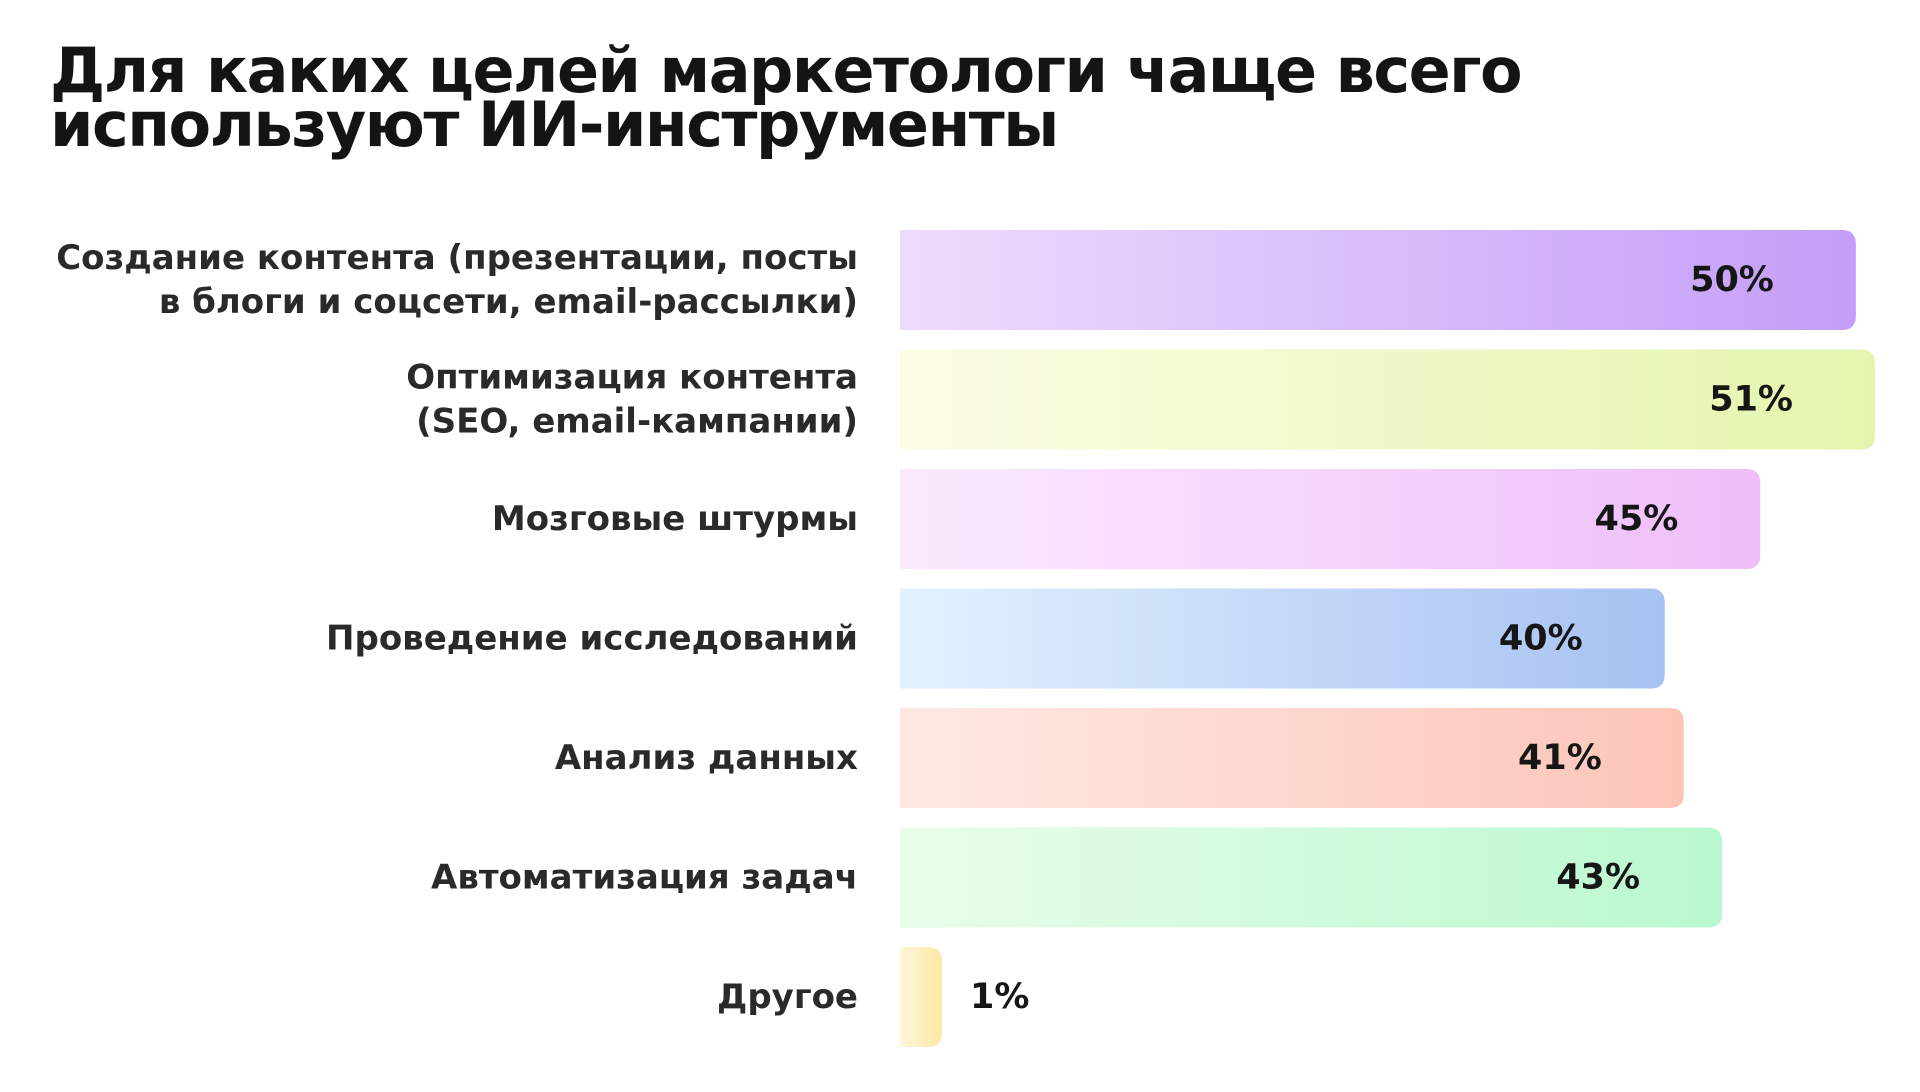 Image resolution: width=1920 pixels, height=1092 pixels. What do you see at coordinates (632, 378) in the screenshot?
I see `category-label-1-line-0: Оптимизация контента` at bounding box center [632, 378].